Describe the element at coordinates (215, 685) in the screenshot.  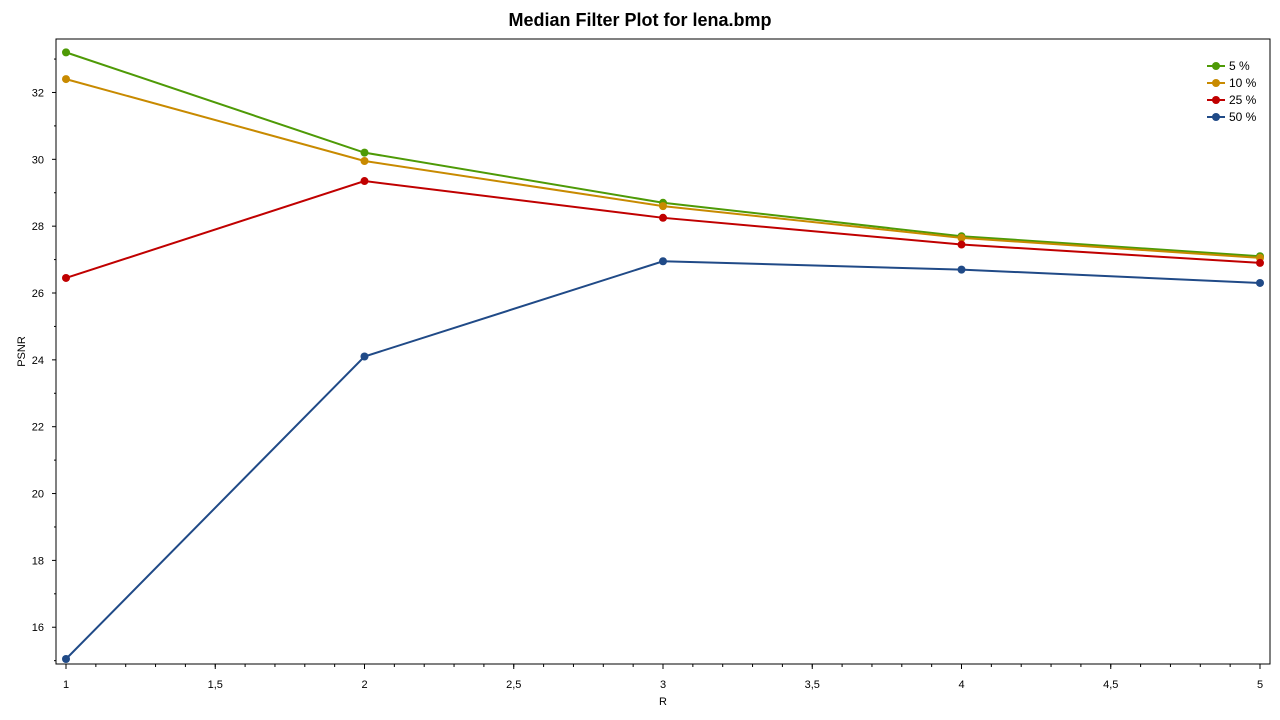
I see `x-tick-label: 1,5` at that location.